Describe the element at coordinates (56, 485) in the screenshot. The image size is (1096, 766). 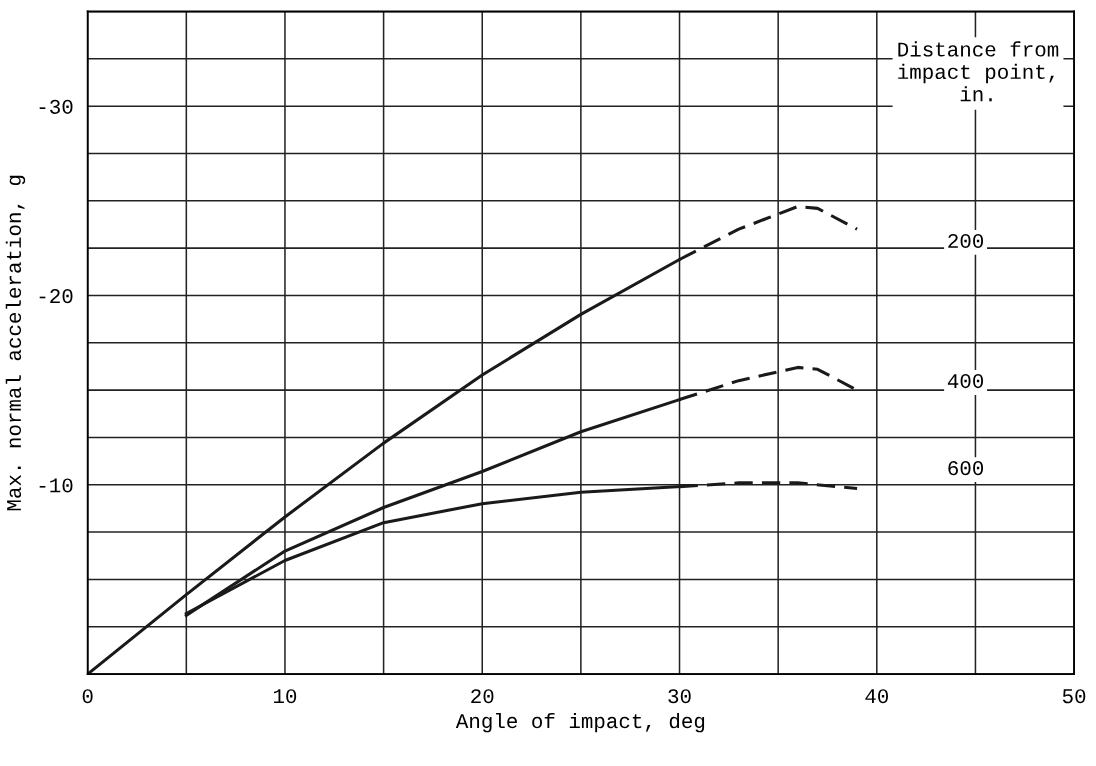
I see `y-tick-label: -10` at that location.